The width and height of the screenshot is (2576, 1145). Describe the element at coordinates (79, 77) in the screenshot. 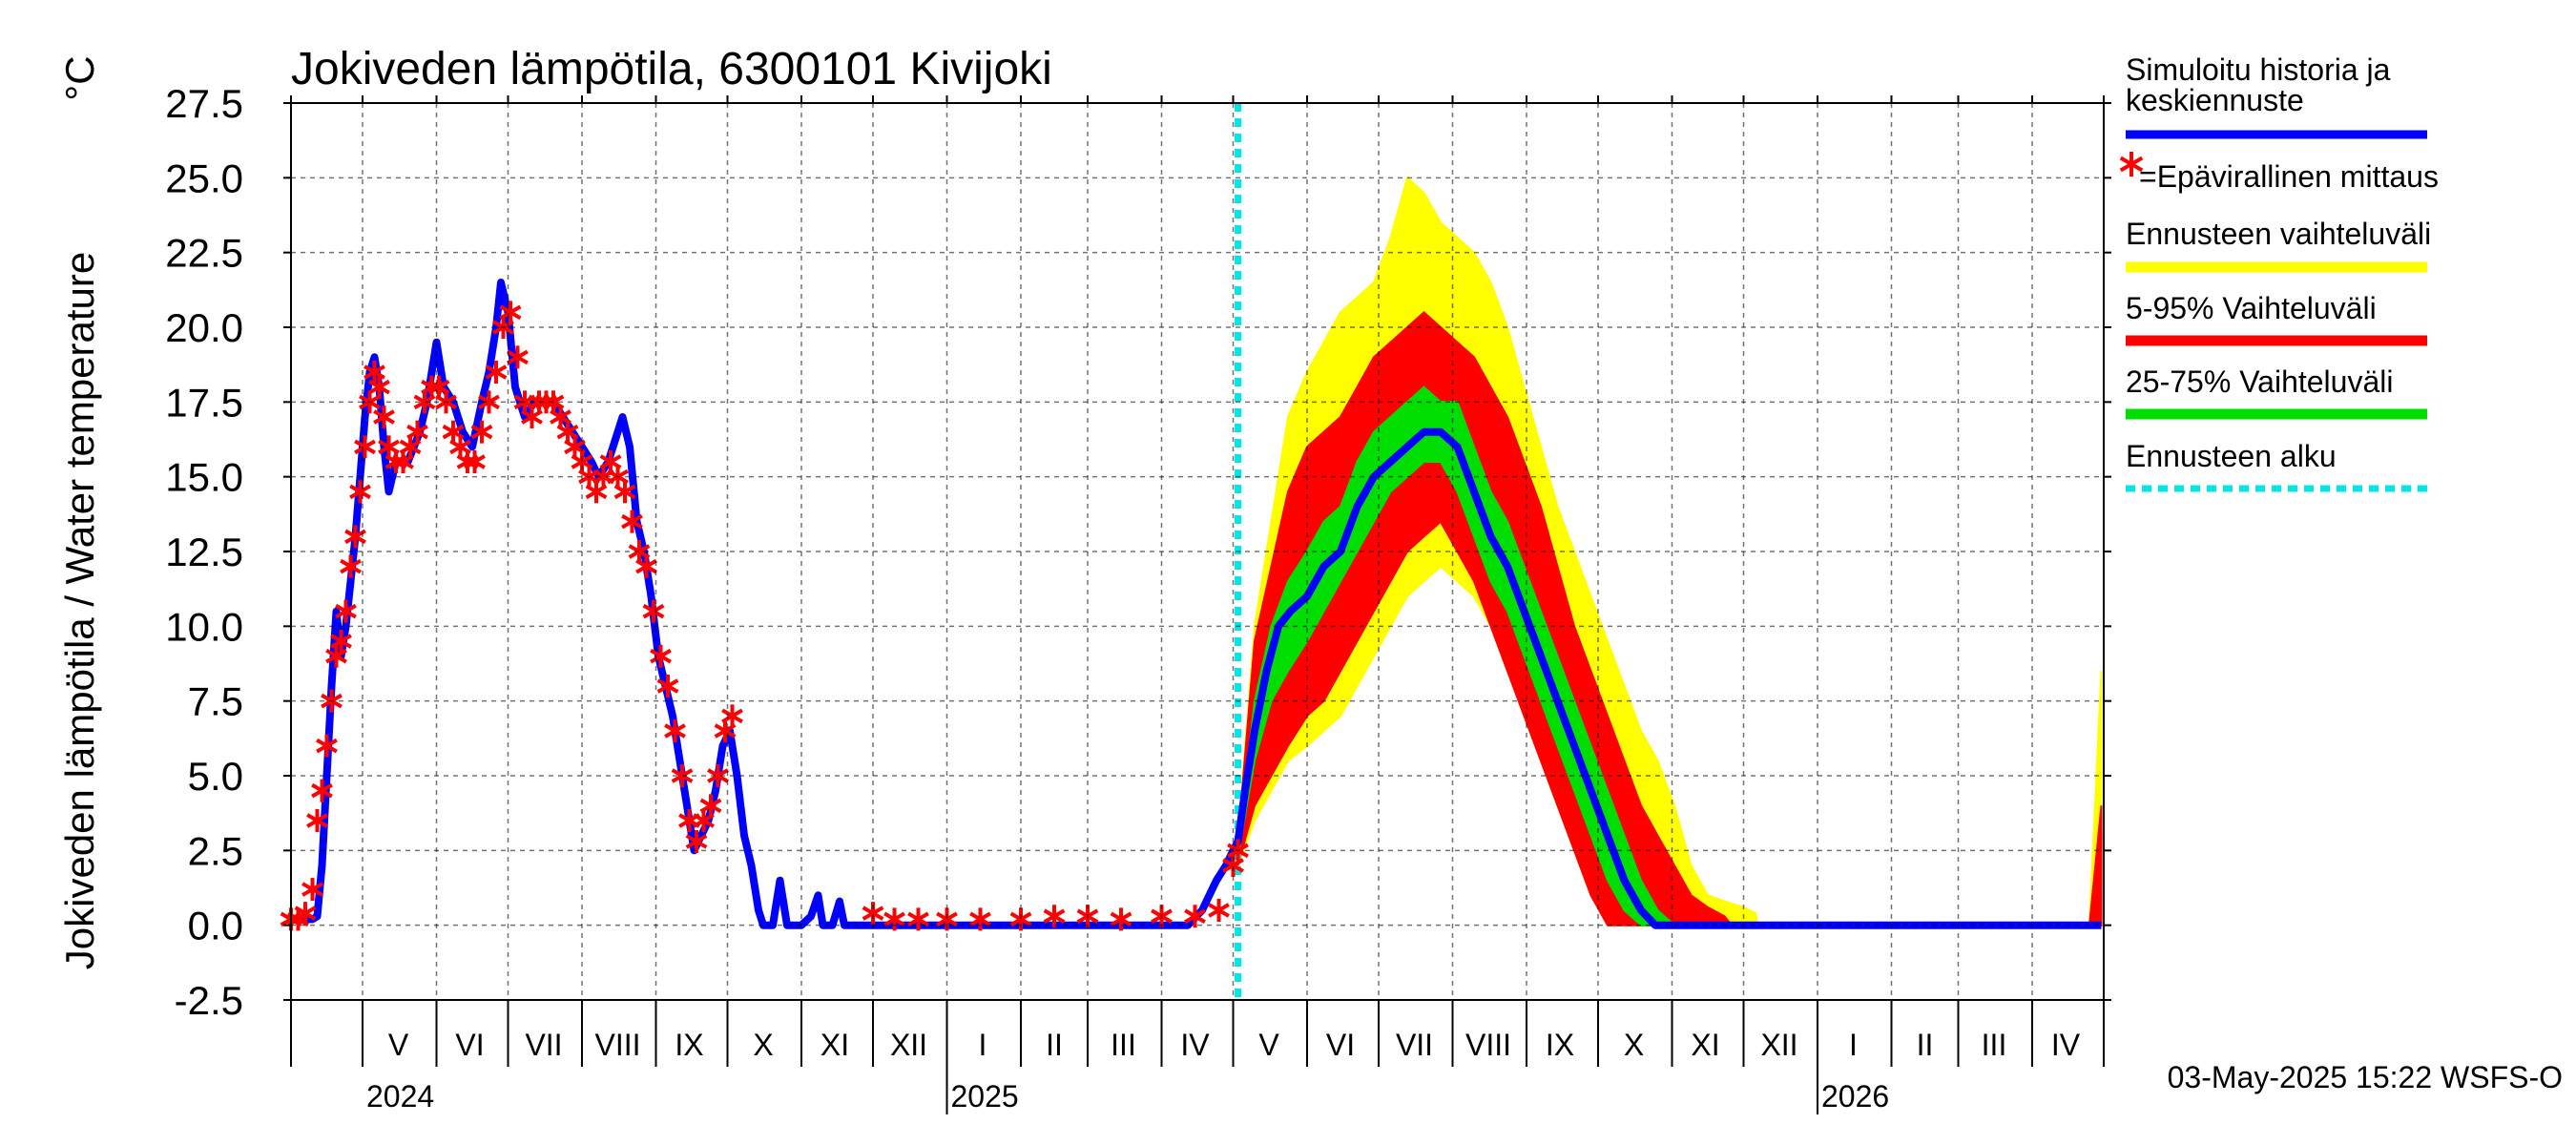

I see `y-axis-unit: °C` at that location.